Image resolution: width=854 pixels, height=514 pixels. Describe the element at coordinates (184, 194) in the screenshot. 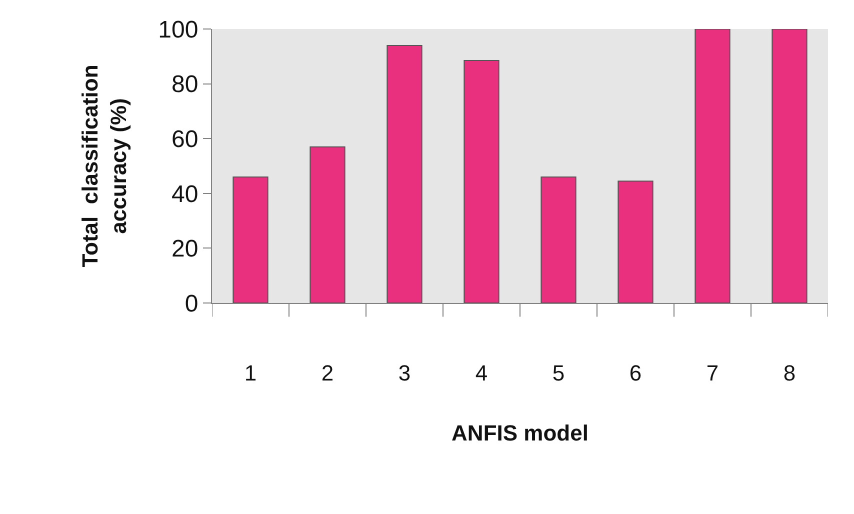

I see `y-tick-label: 40` at that location.